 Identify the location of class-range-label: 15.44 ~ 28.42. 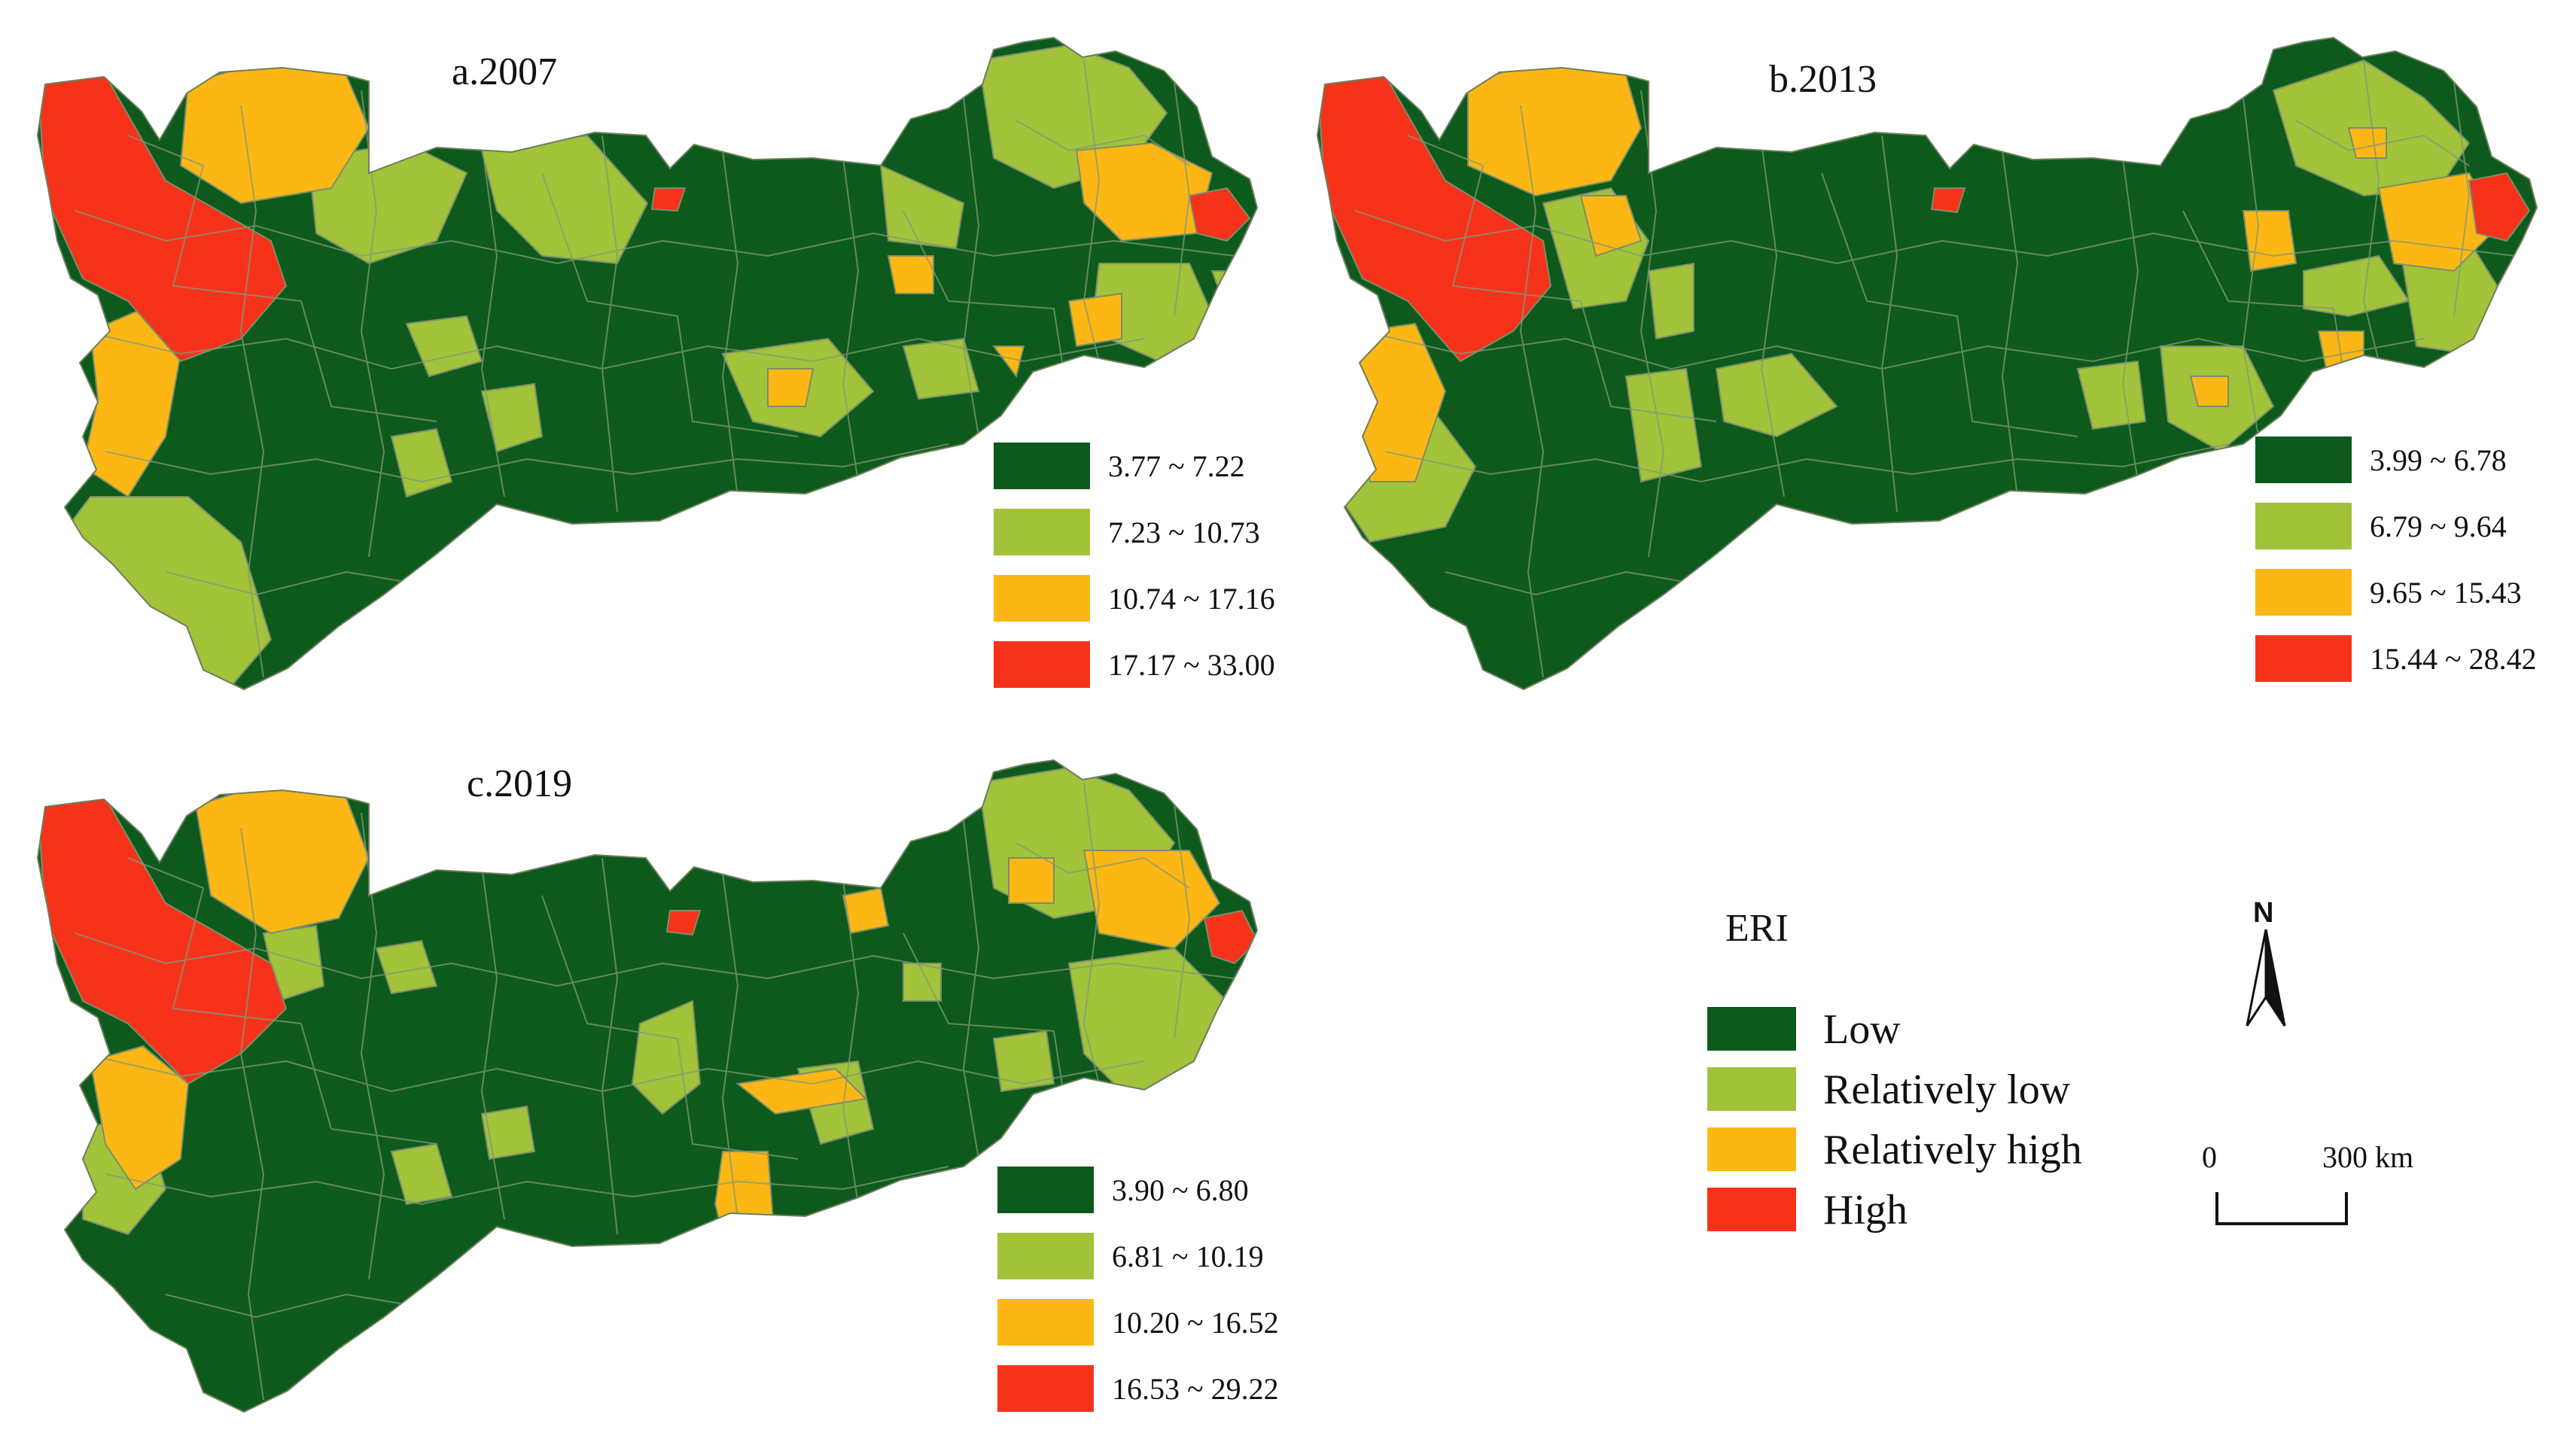
(2453, 659).